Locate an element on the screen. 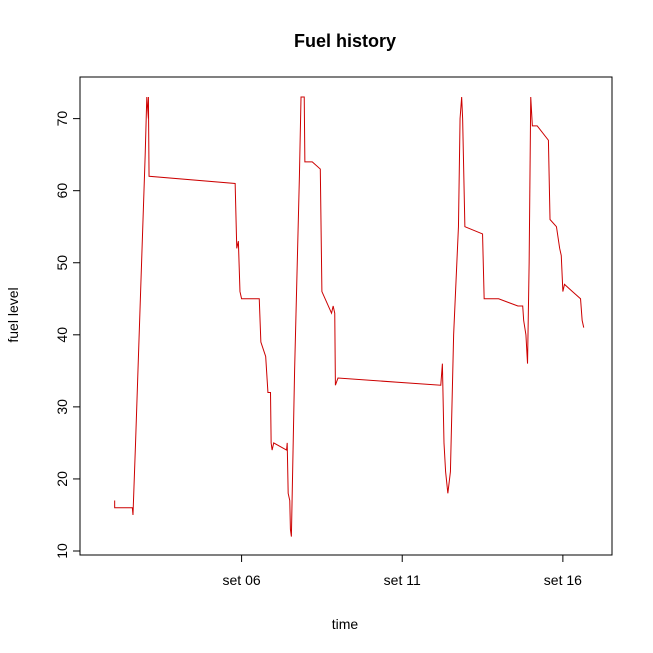 The image size is (653, 653). y-tick-label: 30 is located at coordinates (62, 407).